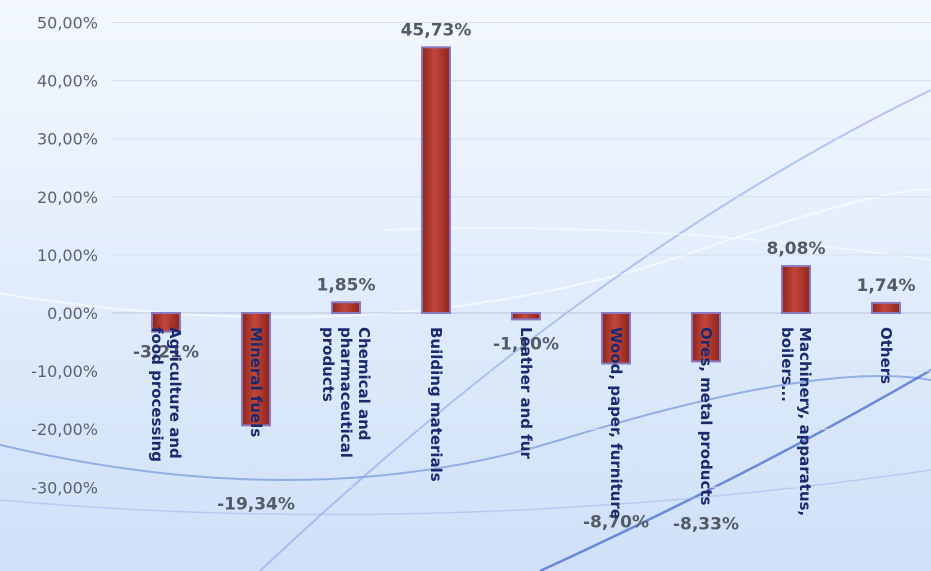 Image resolution: width=931 pixels, height=571 pixels. I want to click on data-label: 1,74%, so click(886, 286).